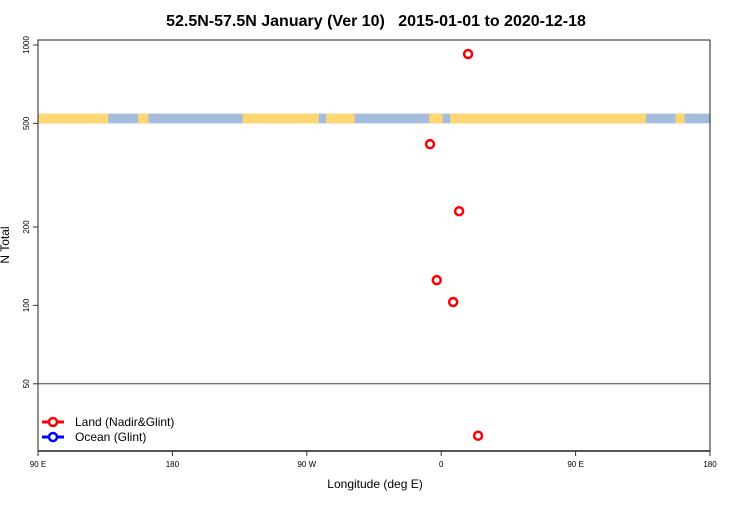  I want to click on strip-ocean, so click(374, 118).